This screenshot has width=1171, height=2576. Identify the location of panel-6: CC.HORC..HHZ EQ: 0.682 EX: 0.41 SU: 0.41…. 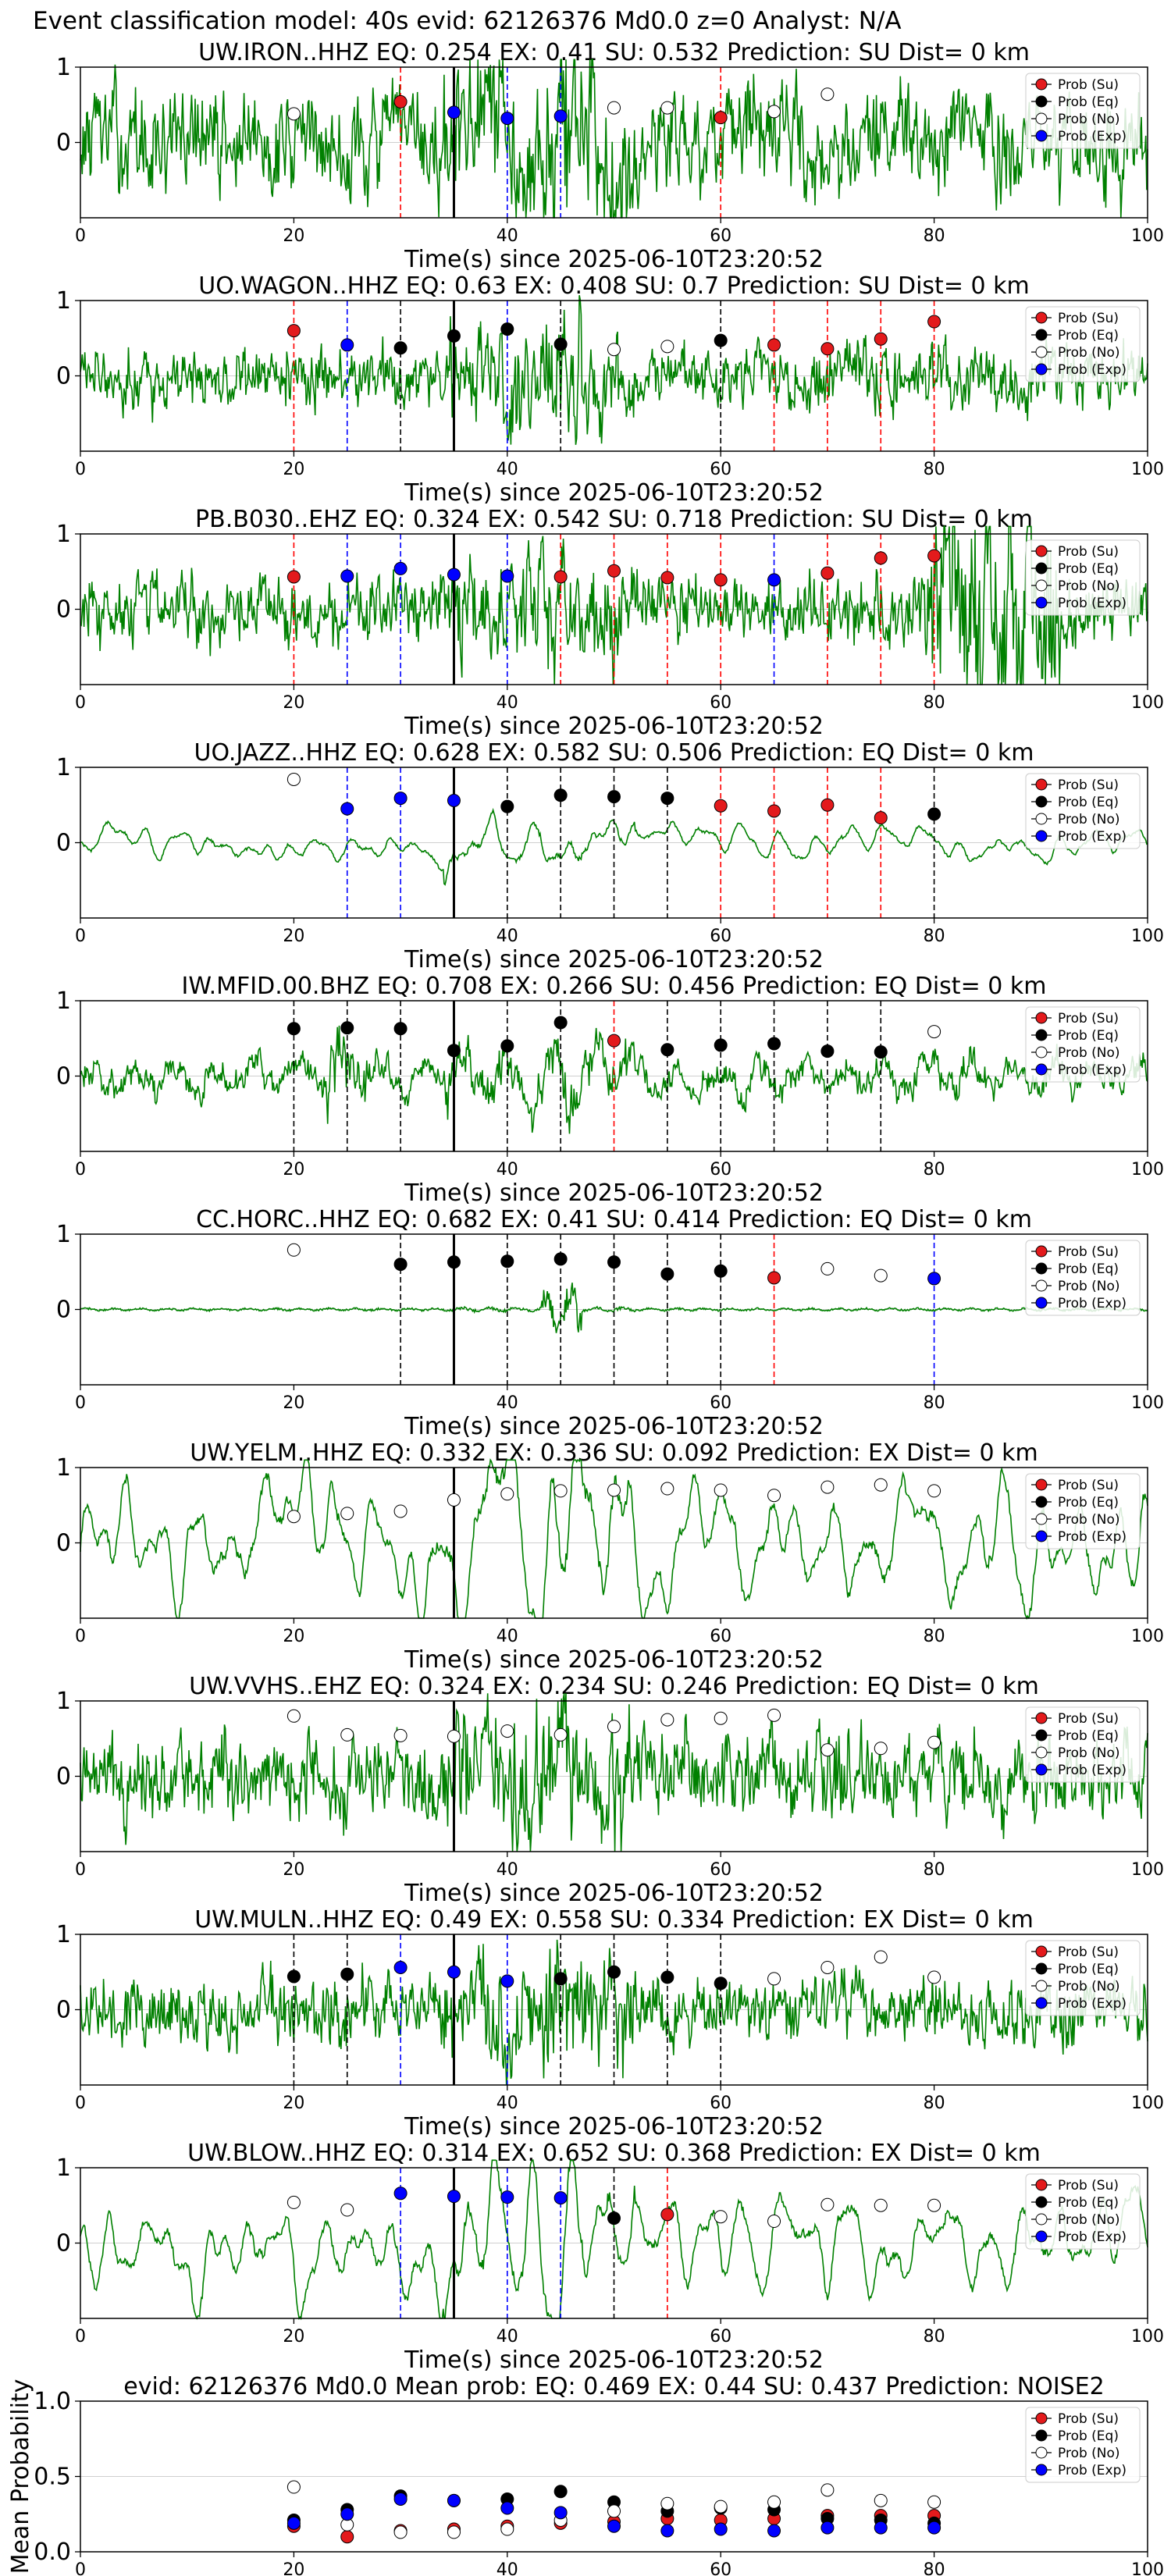
(610, 1323).